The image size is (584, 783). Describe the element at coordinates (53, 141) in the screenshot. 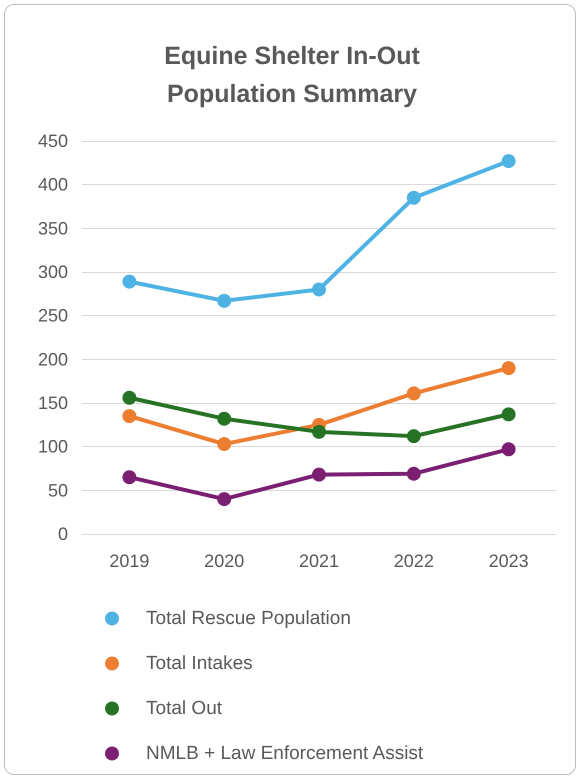

I see `y-tick-label: 450` at that location.